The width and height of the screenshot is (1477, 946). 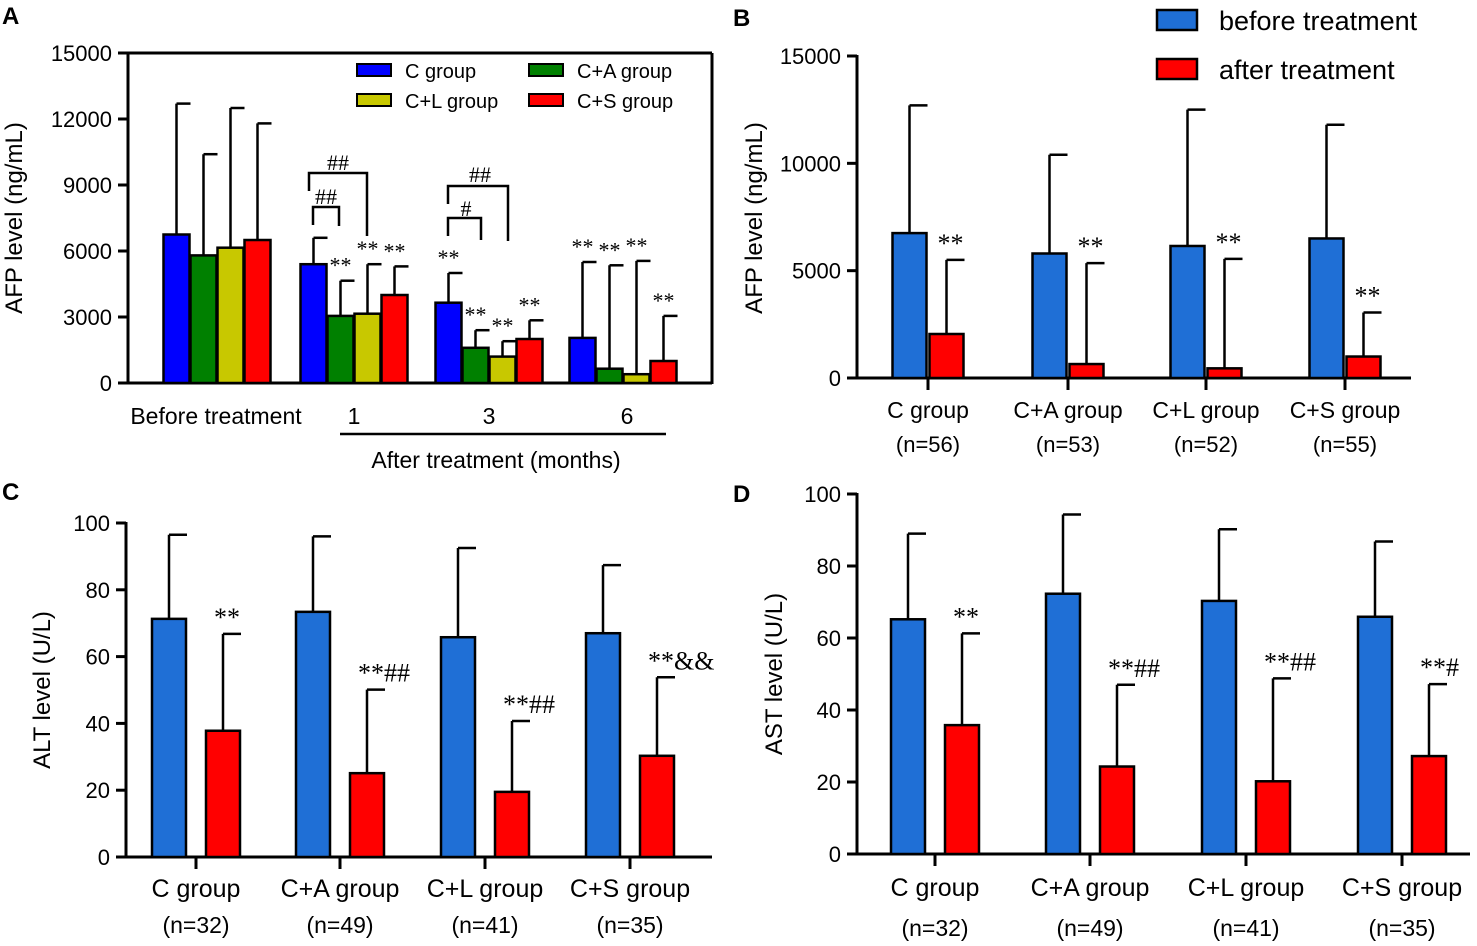 What do you see at coordinates (741, 18) in the screenshot?
I see `panel-b-letter: B` at bounding box center [741, 18].